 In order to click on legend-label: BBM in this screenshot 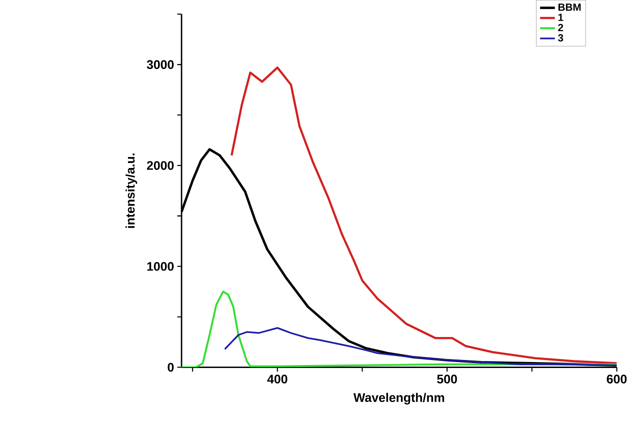, I will do `click(569, 7)`.